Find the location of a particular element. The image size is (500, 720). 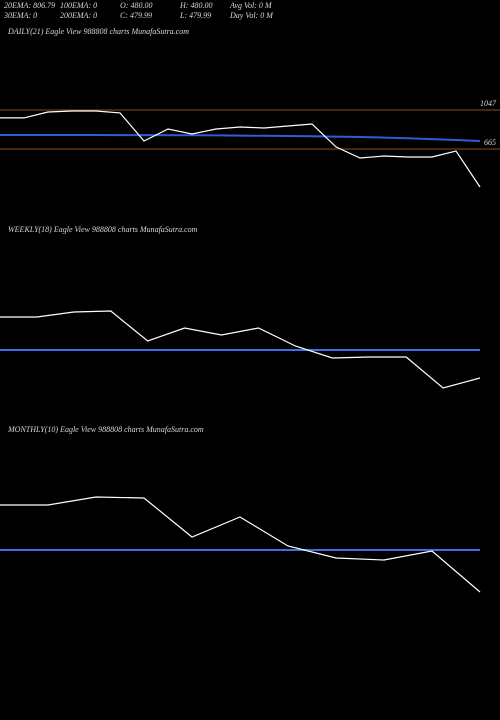

header-stat: C: 479.99 is located at coordinates (136, 15).